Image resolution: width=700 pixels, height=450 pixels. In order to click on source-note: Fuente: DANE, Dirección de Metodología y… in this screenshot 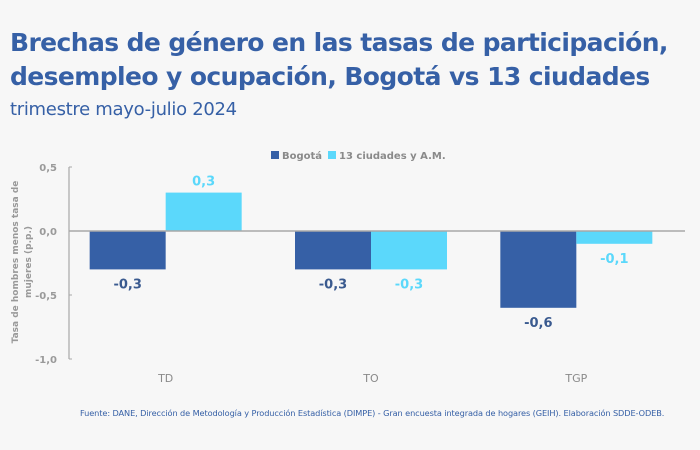, I will do `click(372, 413)`.